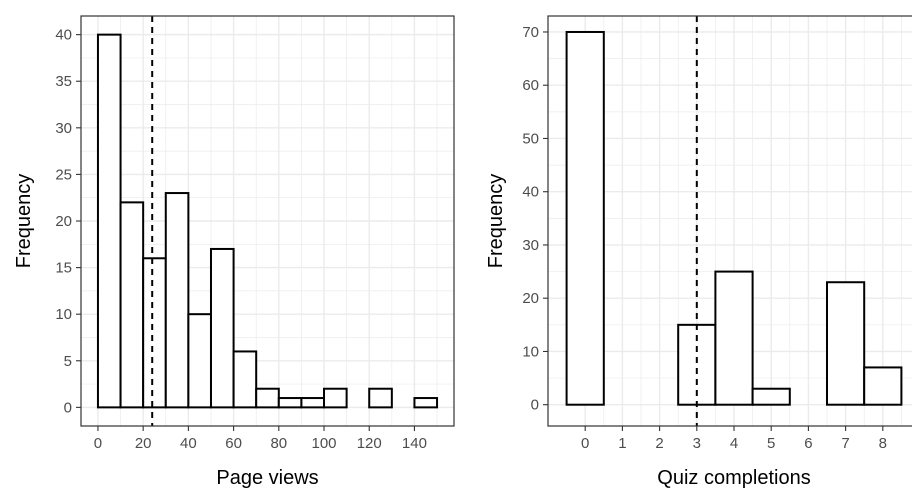 The height and width of the screenshot is (490, 912). I want to click on y-tick-label: 50, so click(530, 138).